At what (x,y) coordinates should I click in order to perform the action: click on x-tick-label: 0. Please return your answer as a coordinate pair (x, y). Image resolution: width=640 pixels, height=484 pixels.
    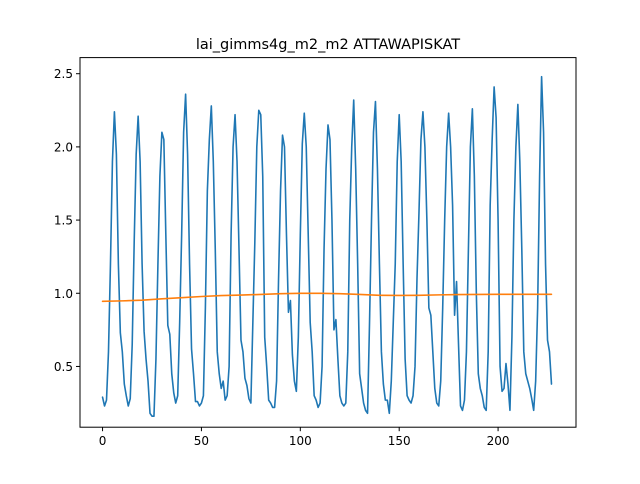
    Looking at the image, I should click on (103, 441).